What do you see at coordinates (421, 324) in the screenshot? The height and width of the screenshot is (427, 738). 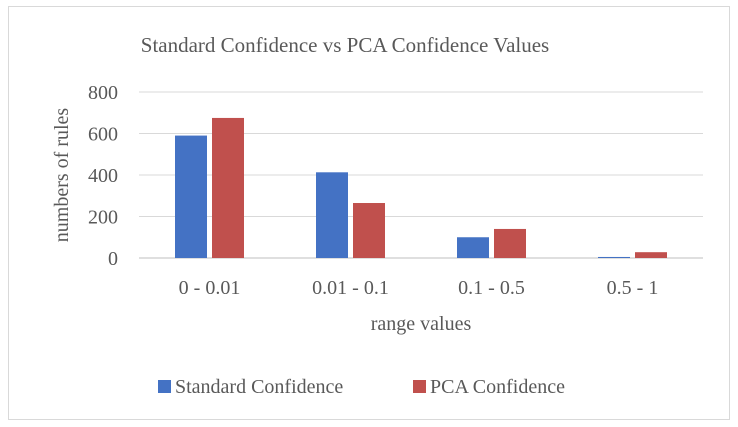 I see `x-axis-title: range values` at bounding box center [421, 324].